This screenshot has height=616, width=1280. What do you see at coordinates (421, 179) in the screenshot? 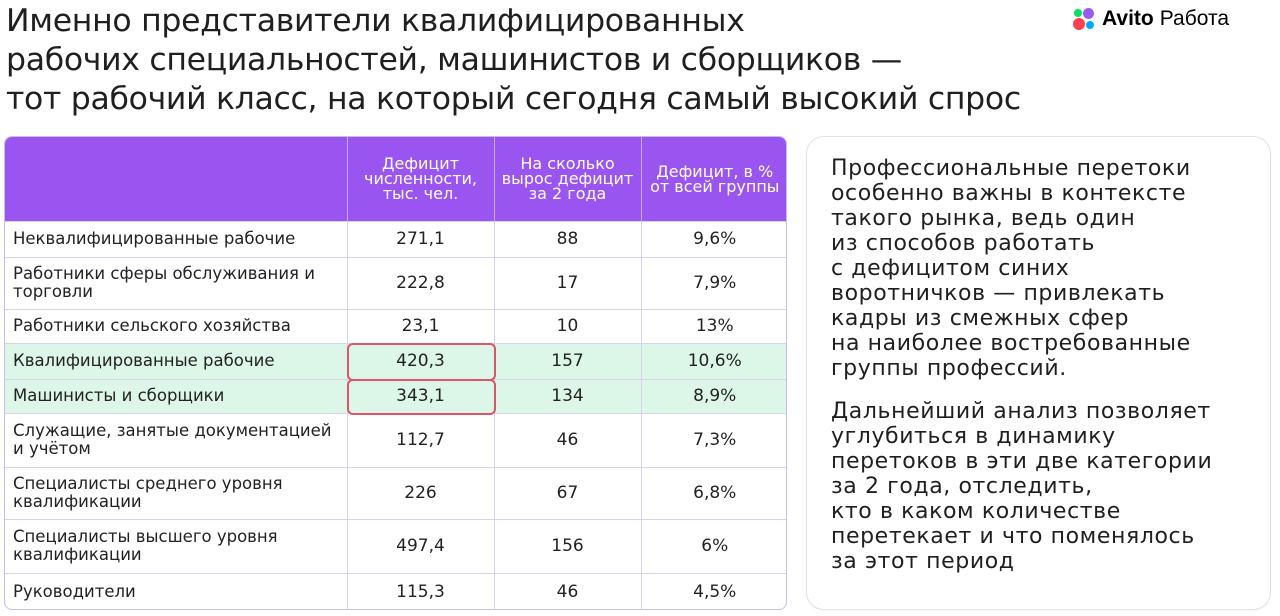
I see `header-deficit: Дефицит численности, тыс. чел.` at bounding box center [421, 179].